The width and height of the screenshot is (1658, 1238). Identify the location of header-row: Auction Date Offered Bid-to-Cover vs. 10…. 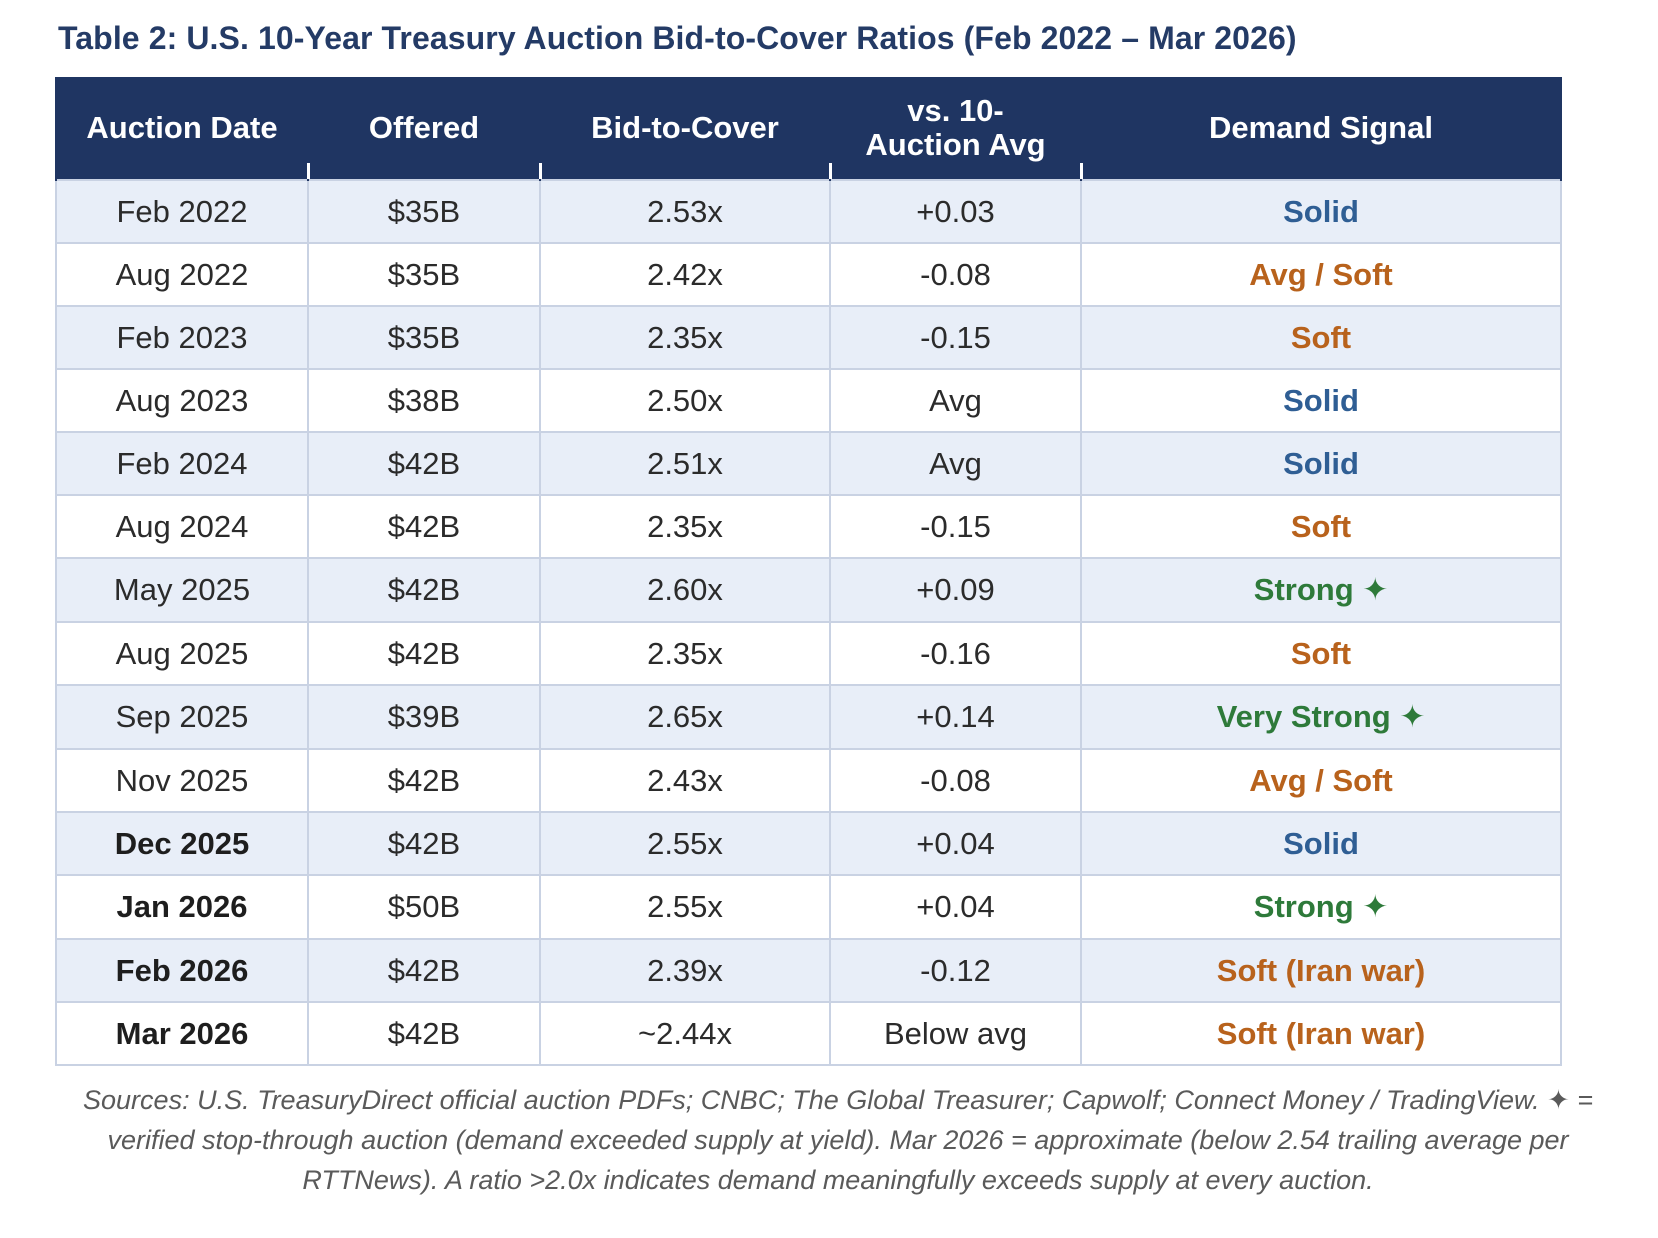
(808, 128).